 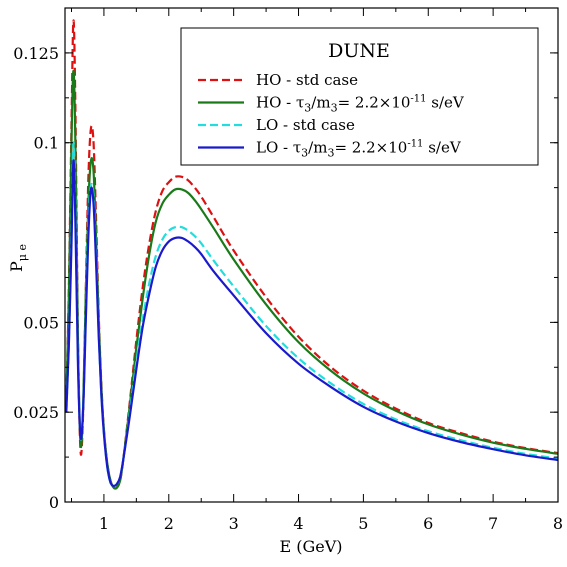 What do you see at coordinates (36, 412) in the screenshot?
I see `y-tick-label: 0.025` at bounding box center [36, 412].